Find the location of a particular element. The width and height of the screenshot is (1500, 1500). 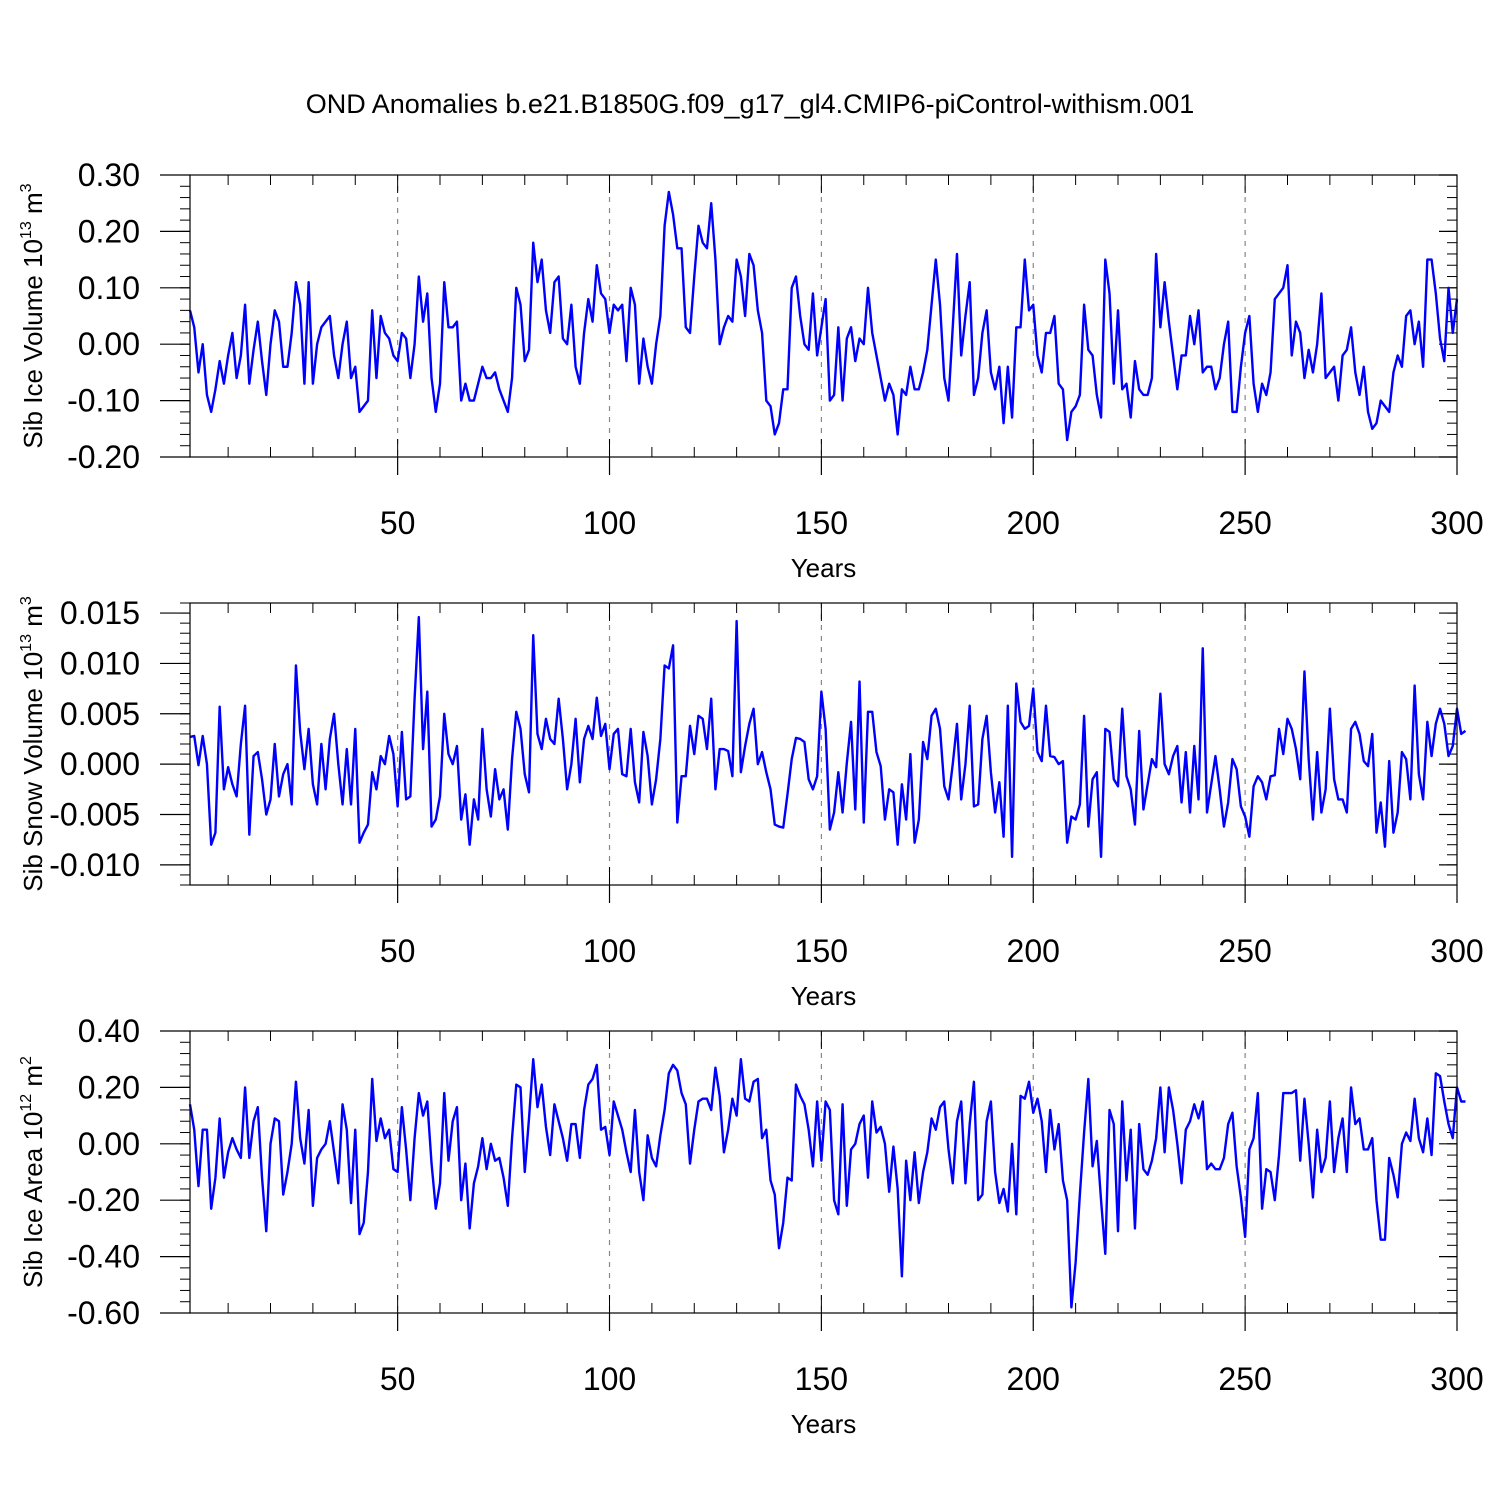

y-tick-label: -0.005 is located at coordinates (94, 815).